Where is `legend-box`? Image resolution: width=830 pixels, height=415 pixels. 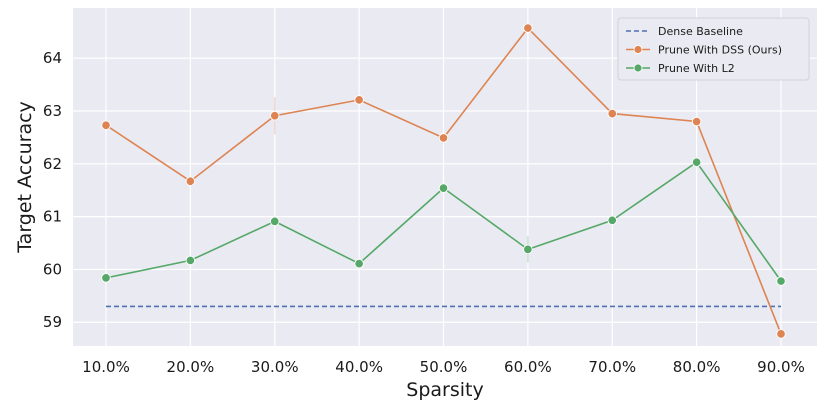
legend-box is located at coordinates (713, 49).